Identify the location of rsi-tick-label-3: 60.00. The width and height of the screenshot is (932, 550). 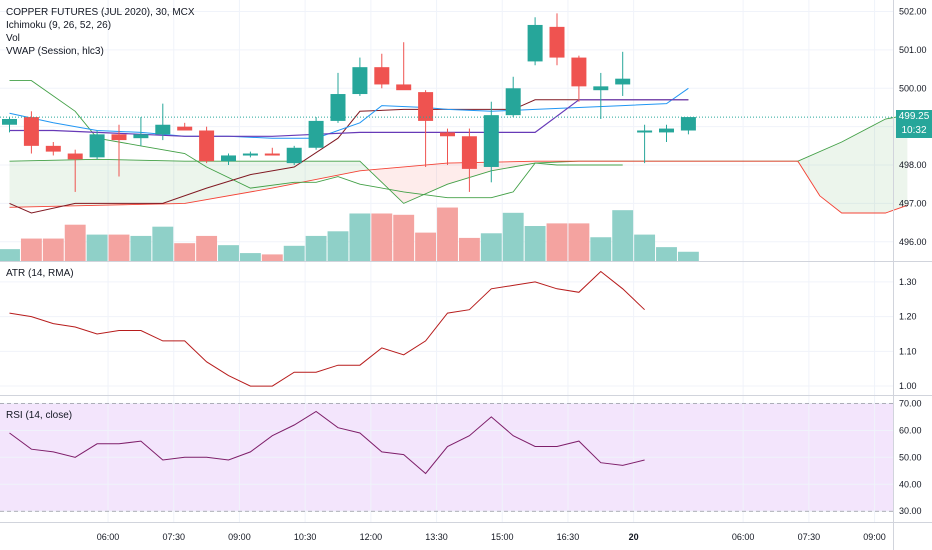
(910, 430).